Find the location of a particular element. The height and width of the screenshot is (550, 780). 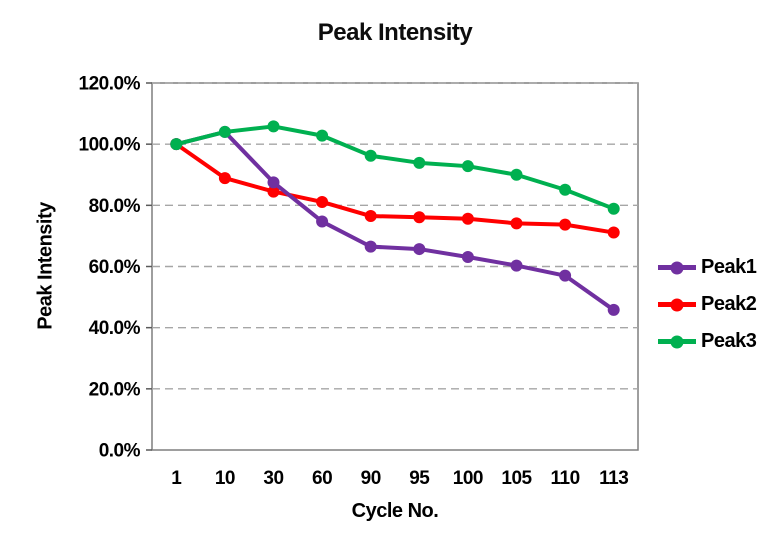

peak1-marker-dot is located at coordinates (677, 267).